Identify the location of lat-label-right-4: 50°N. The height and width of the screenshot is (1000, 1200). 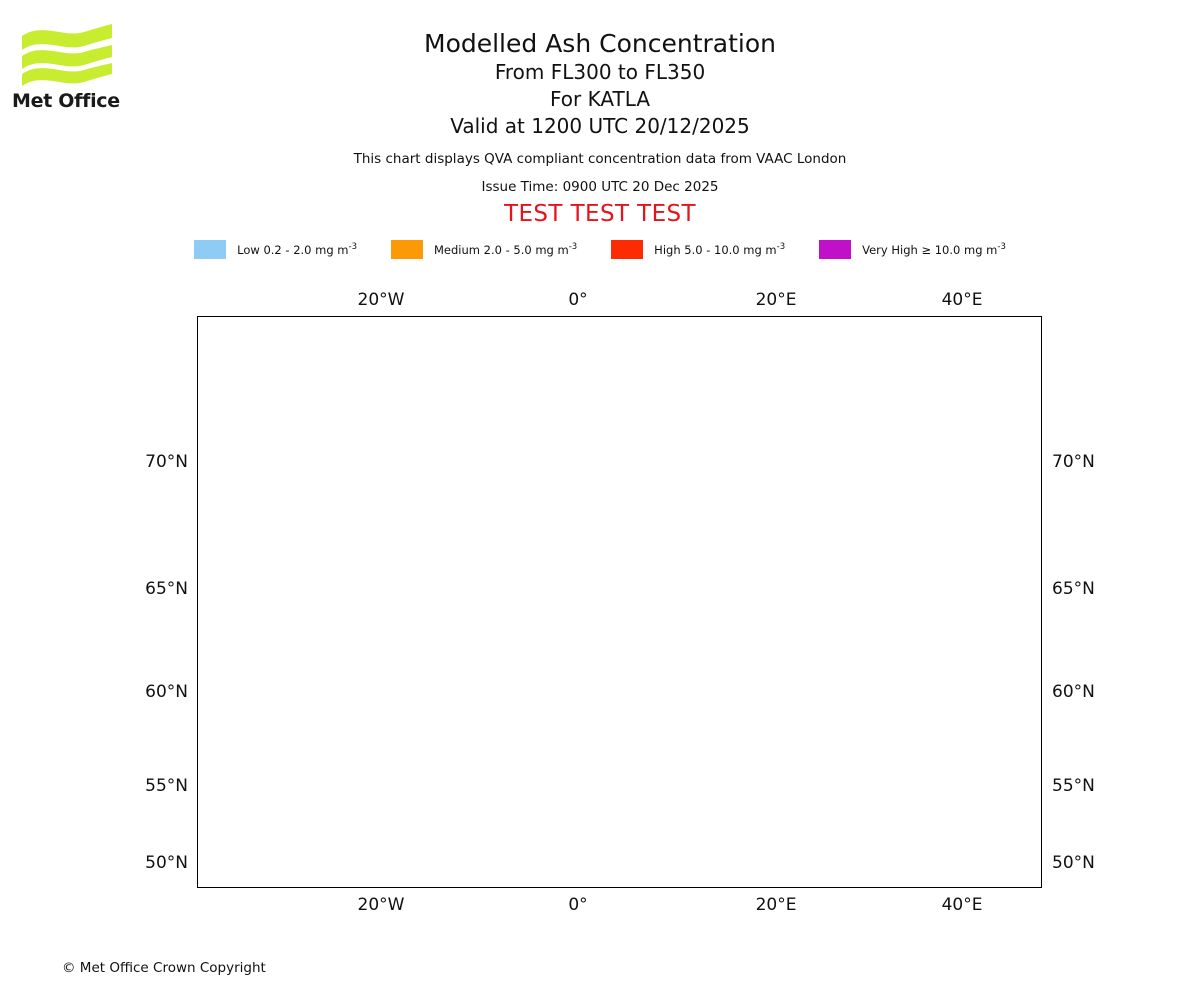
(1073, 863).